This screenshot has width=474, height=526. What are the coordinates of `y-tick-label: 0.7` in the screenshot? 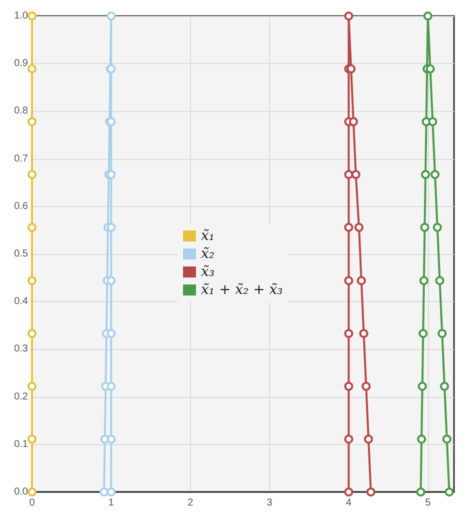 It's located at (21, 158).